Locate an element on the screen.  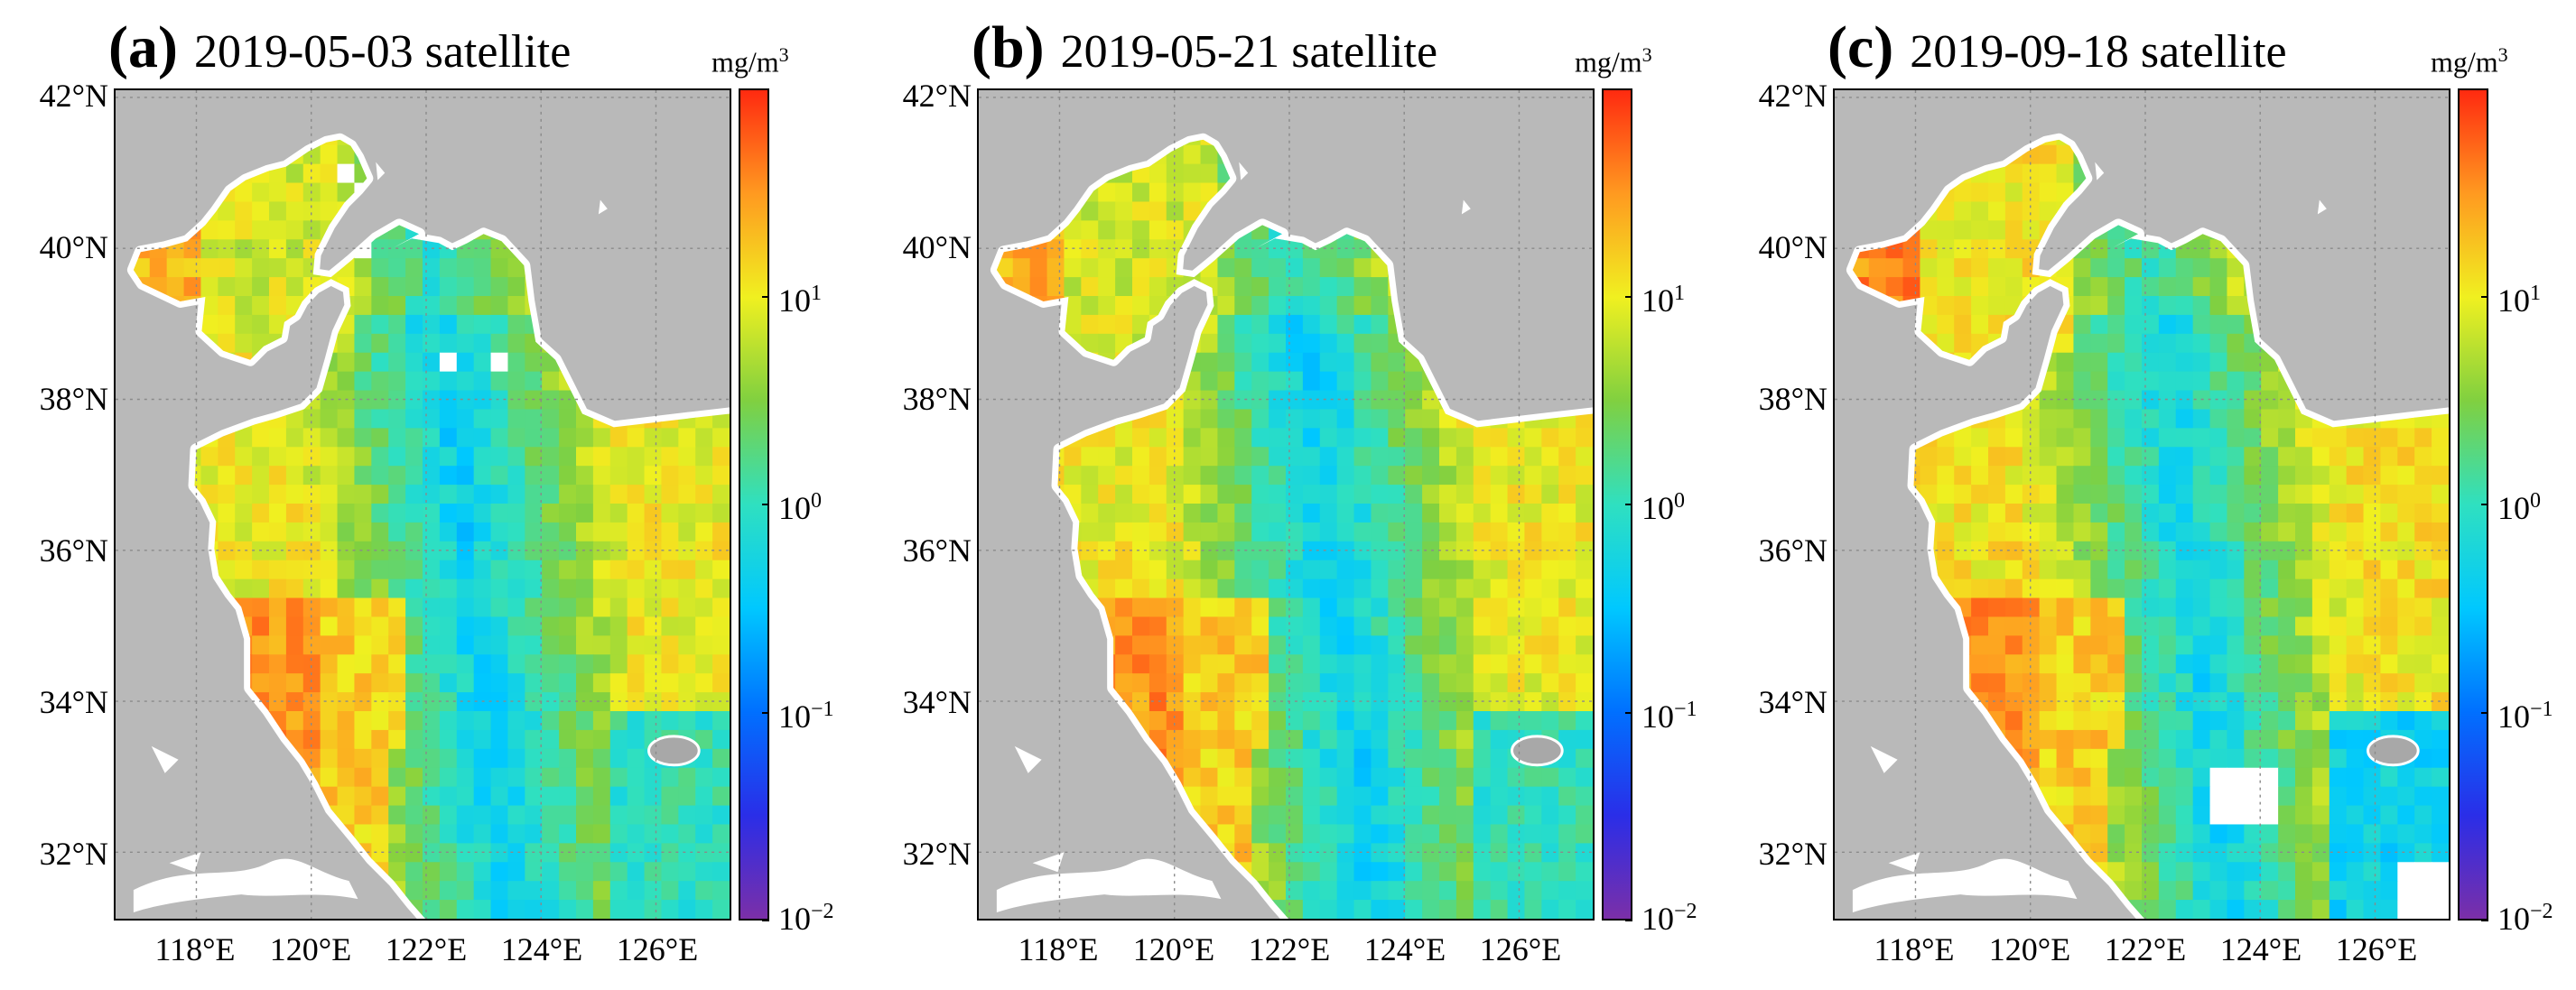
panel-date: 2019-05-21 satellite is located at coordinates (1249, 52).